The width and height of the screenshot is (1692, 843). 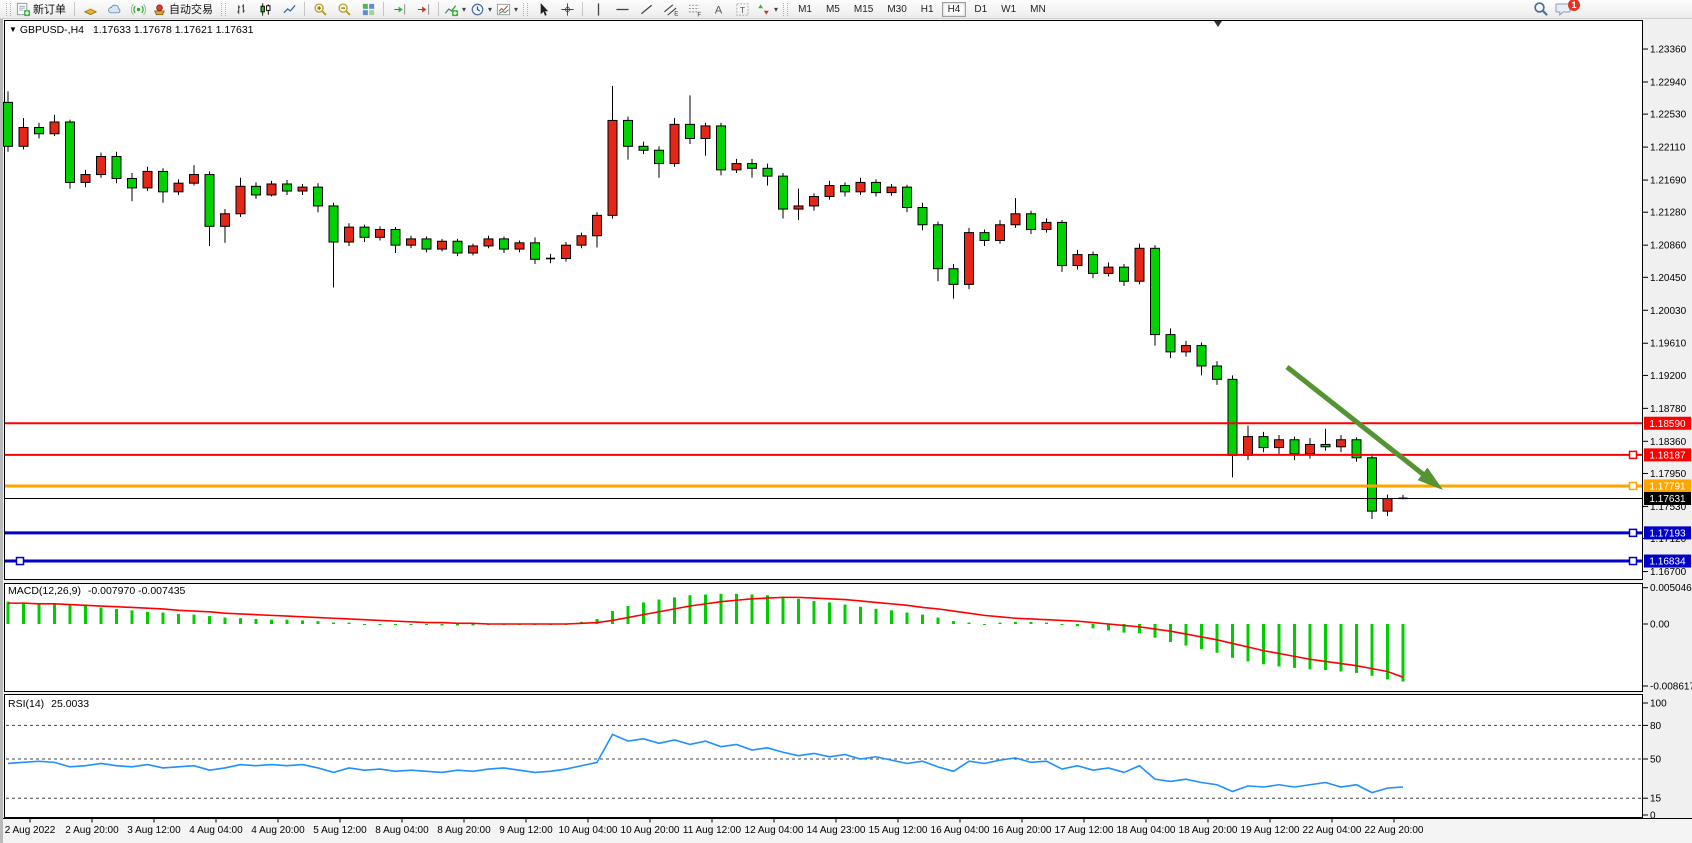 What do you see at coordinates (897, 9) in the screenshot?
I see `tf-m30-button: M30` at bounding box center [897, 9].